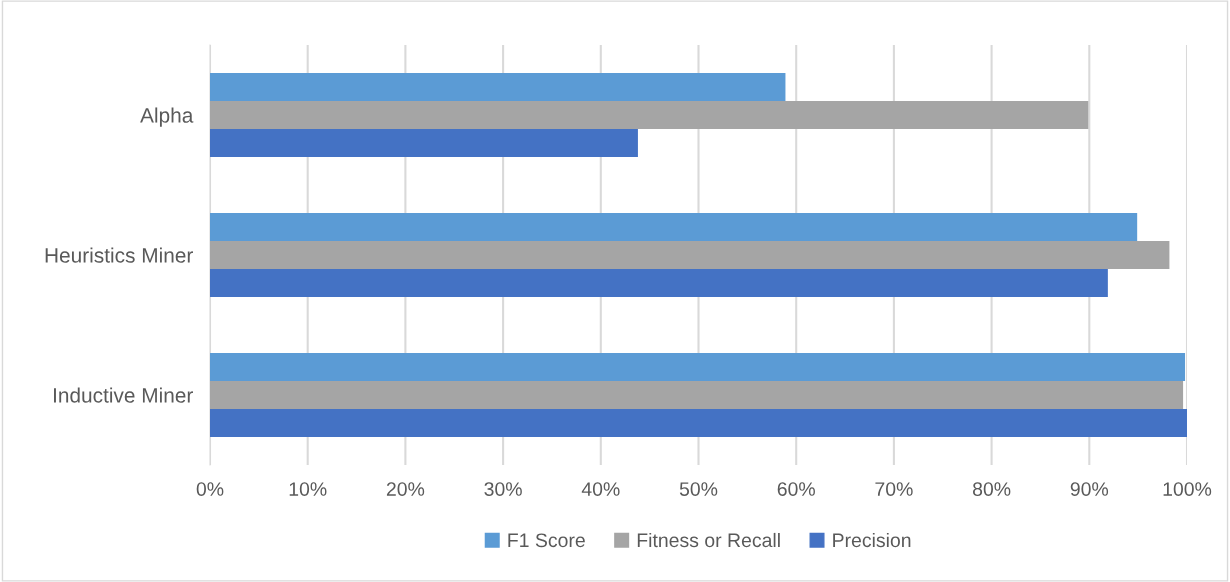 This screenshot has width=1230, height=582. Describe the element at coordinates (308, 489) in the screenshot. I see `x-tick-label: 10%` at that location.